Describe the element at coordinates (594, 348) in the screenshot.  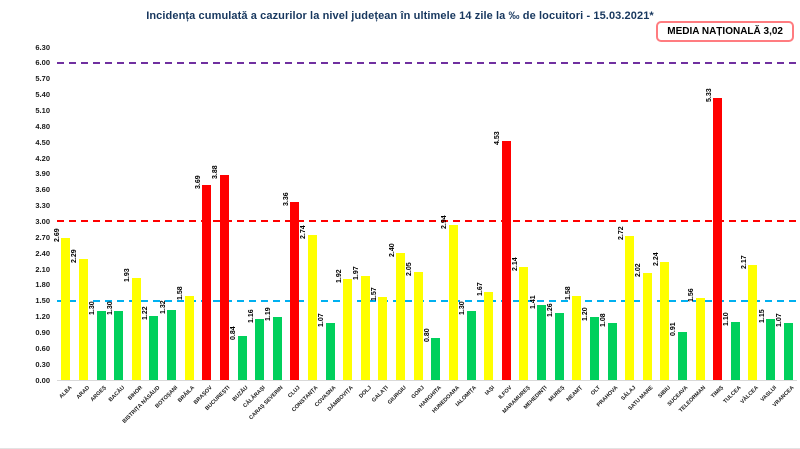
I see `bar-olt` at that location.